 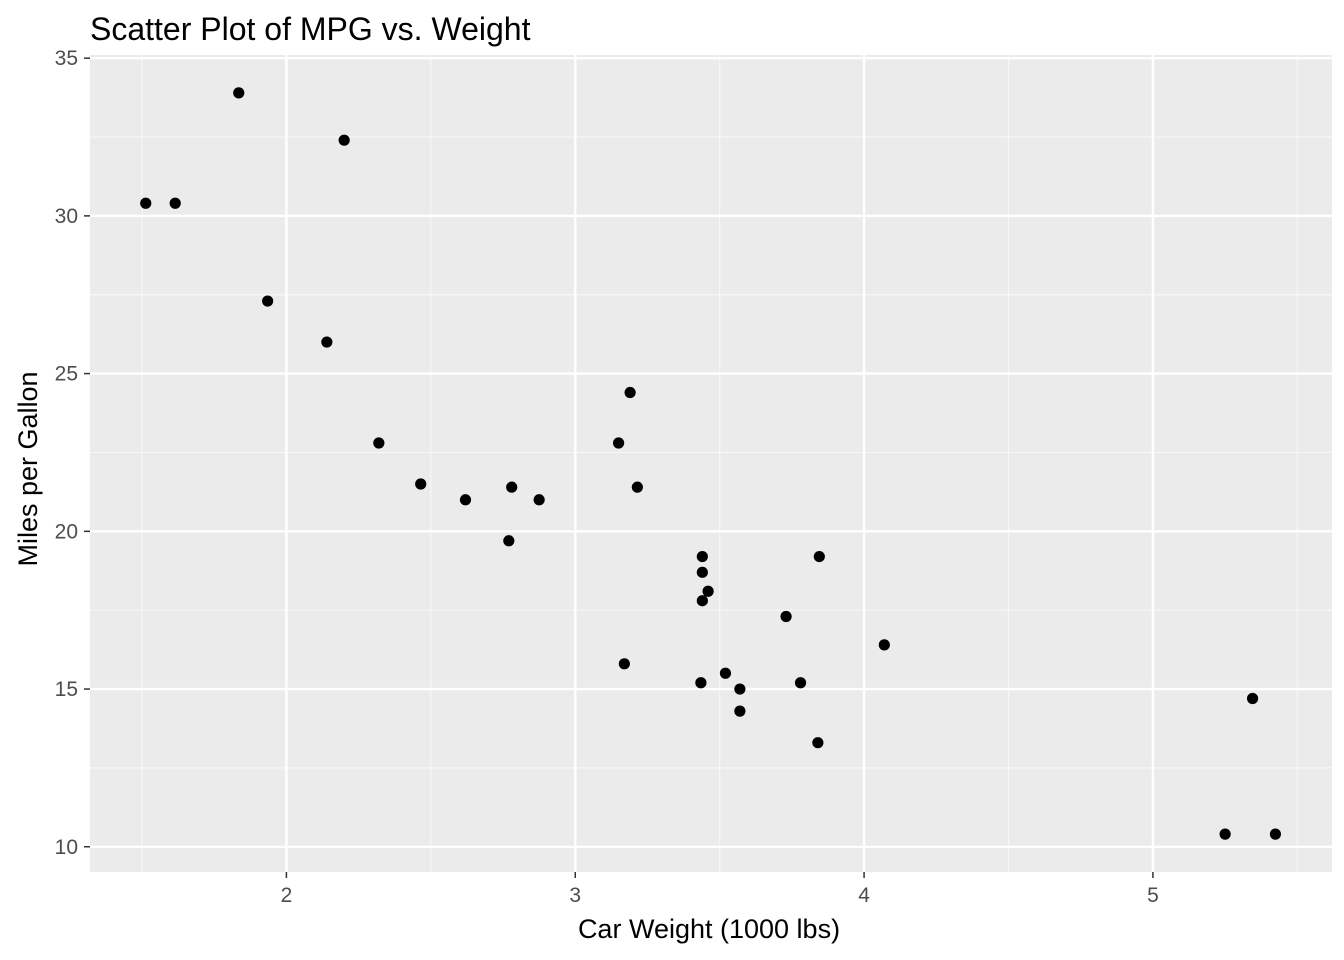 I want to click on x-axis-label: Car Weight (1000 lbs), so click(x=709, y=929).